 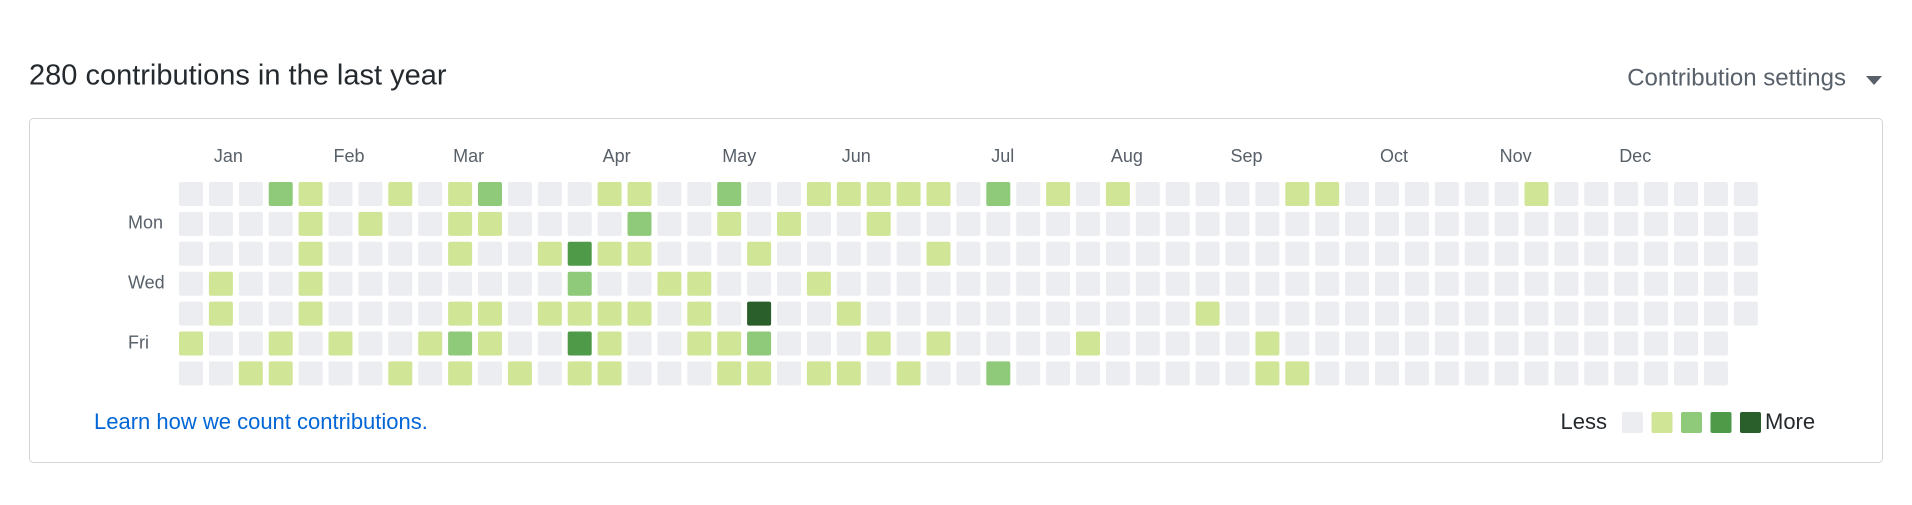 I want to click on month-label: Jan, so click(x=228, y=156).